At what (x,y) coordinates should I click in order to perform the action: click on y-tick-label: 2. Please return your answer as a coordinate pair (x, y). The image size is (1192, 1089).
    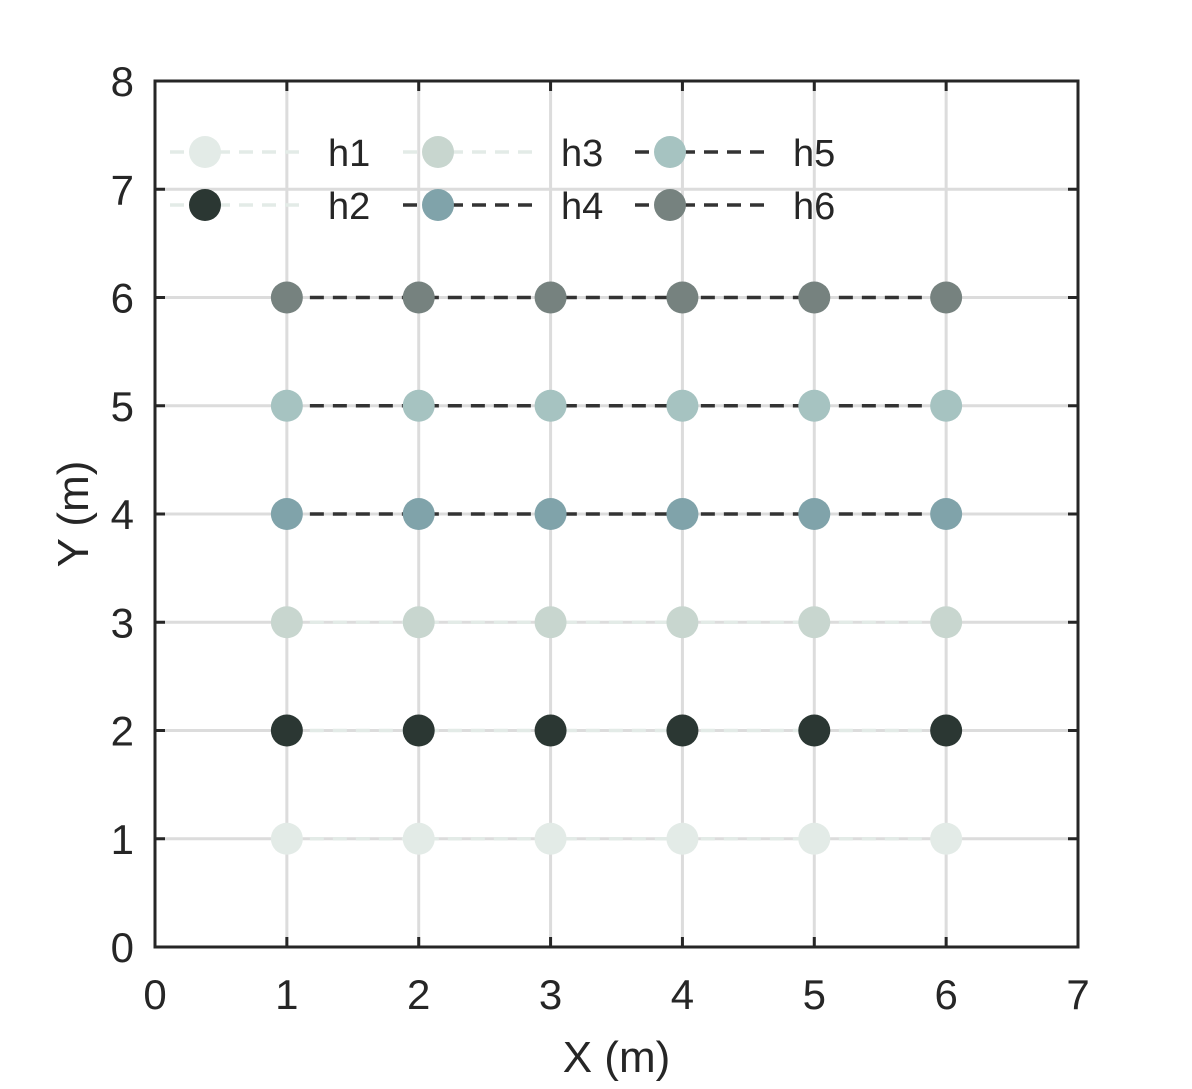
    Looking at the image, I should click on (122, 731).